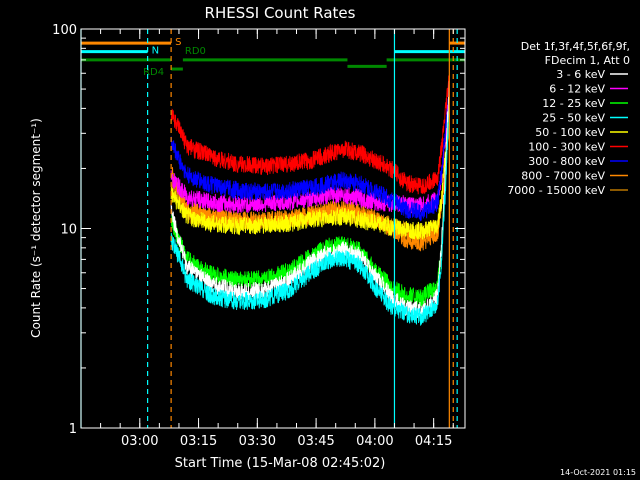  What do you see at coordinates (280, 463) in the screenshot?
I see `x-axis-label: Start Time (15-Mar-08 02:45:02)` at bounding box center [280, 463].